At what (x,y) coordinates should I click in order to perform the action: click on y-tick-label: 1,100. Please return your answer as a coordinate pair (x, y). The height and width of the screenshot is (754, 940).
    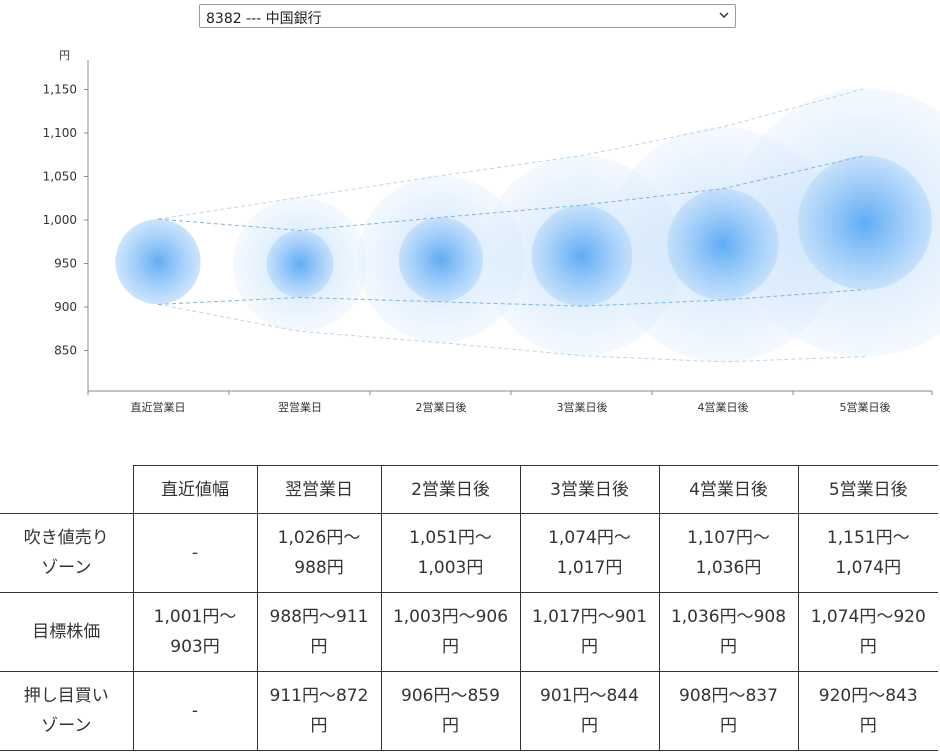
    Looking at the image, I should click on (60, 133).